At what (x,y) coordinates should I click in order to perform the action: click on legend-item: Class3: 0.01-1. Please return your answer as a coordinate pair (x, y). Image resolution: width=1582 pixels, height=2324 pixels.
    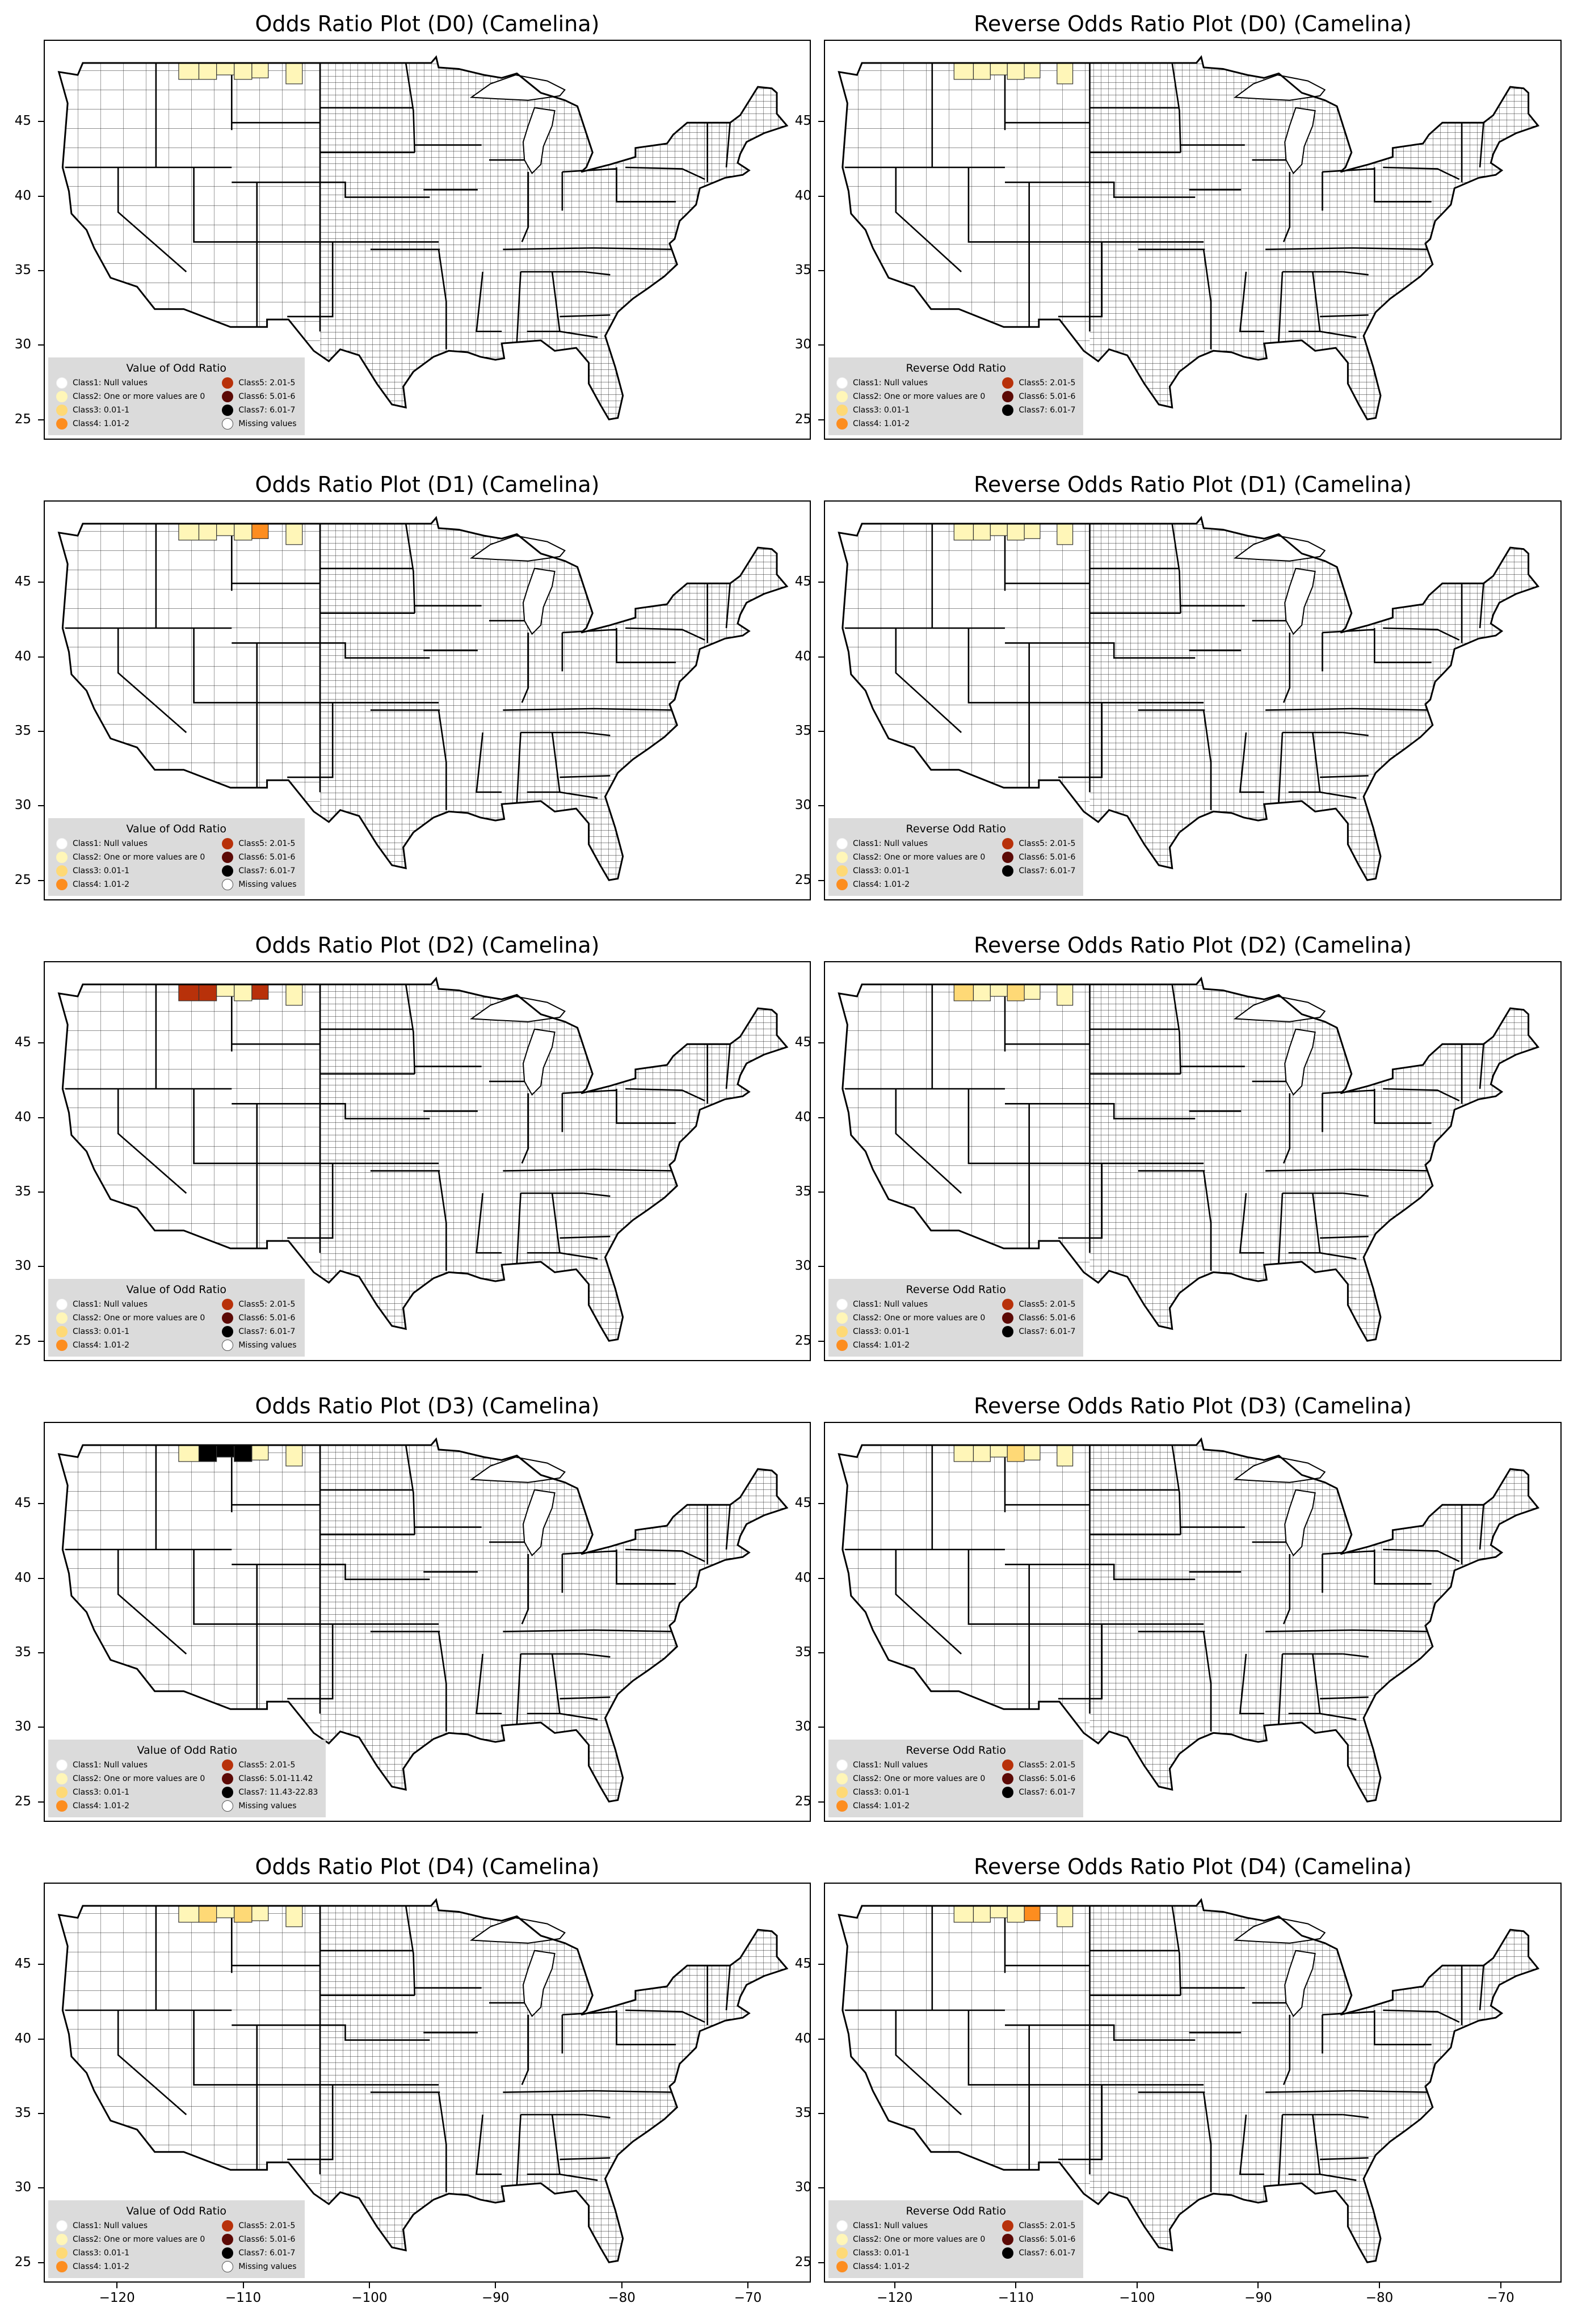
    Looking at the image, I should click on (910, 871).